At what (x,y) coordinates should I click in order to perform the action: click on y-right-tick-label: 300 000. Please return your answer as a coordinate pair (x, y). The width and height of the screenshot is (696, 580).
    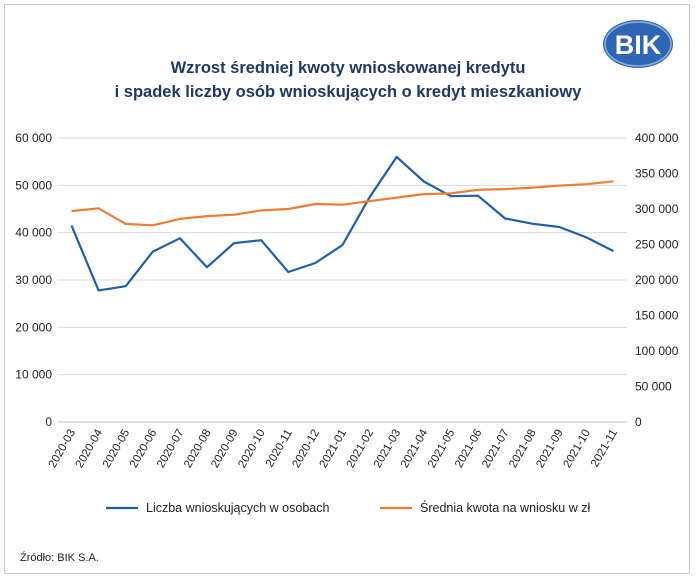
    Looking at the image, I should click on (657, 209).